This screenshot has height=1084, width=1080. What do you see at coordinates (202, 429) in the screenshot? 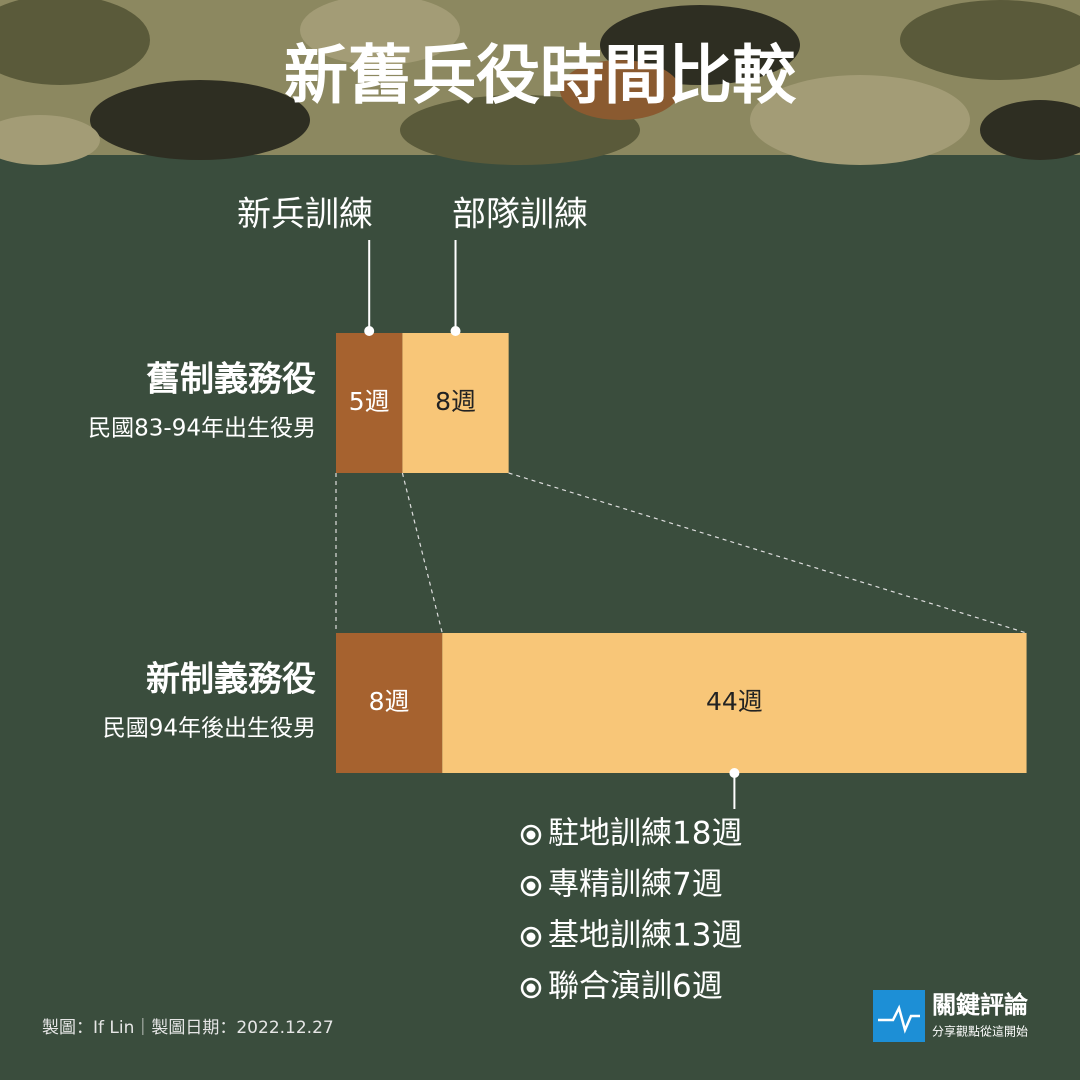
I see `category-note: 民國83-94年出生役男` at bounding box center [202, 429].